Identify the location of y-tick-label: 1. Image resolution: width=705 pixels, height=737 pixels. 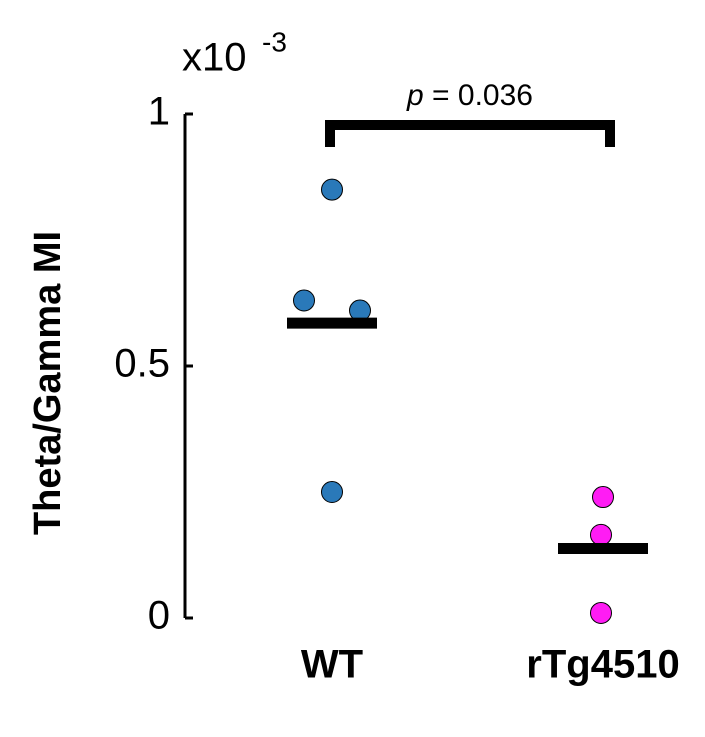
(159, 112).